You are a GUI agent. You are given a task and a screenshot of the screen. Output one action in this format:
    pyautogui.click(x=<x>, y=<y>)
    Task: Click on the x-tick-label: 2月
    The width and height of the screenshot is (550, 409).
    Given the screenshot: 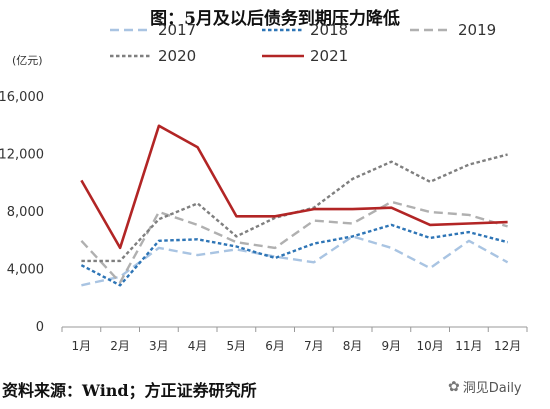 What is the action you would take?
    pyautogui.click(x=120, y=346)
    